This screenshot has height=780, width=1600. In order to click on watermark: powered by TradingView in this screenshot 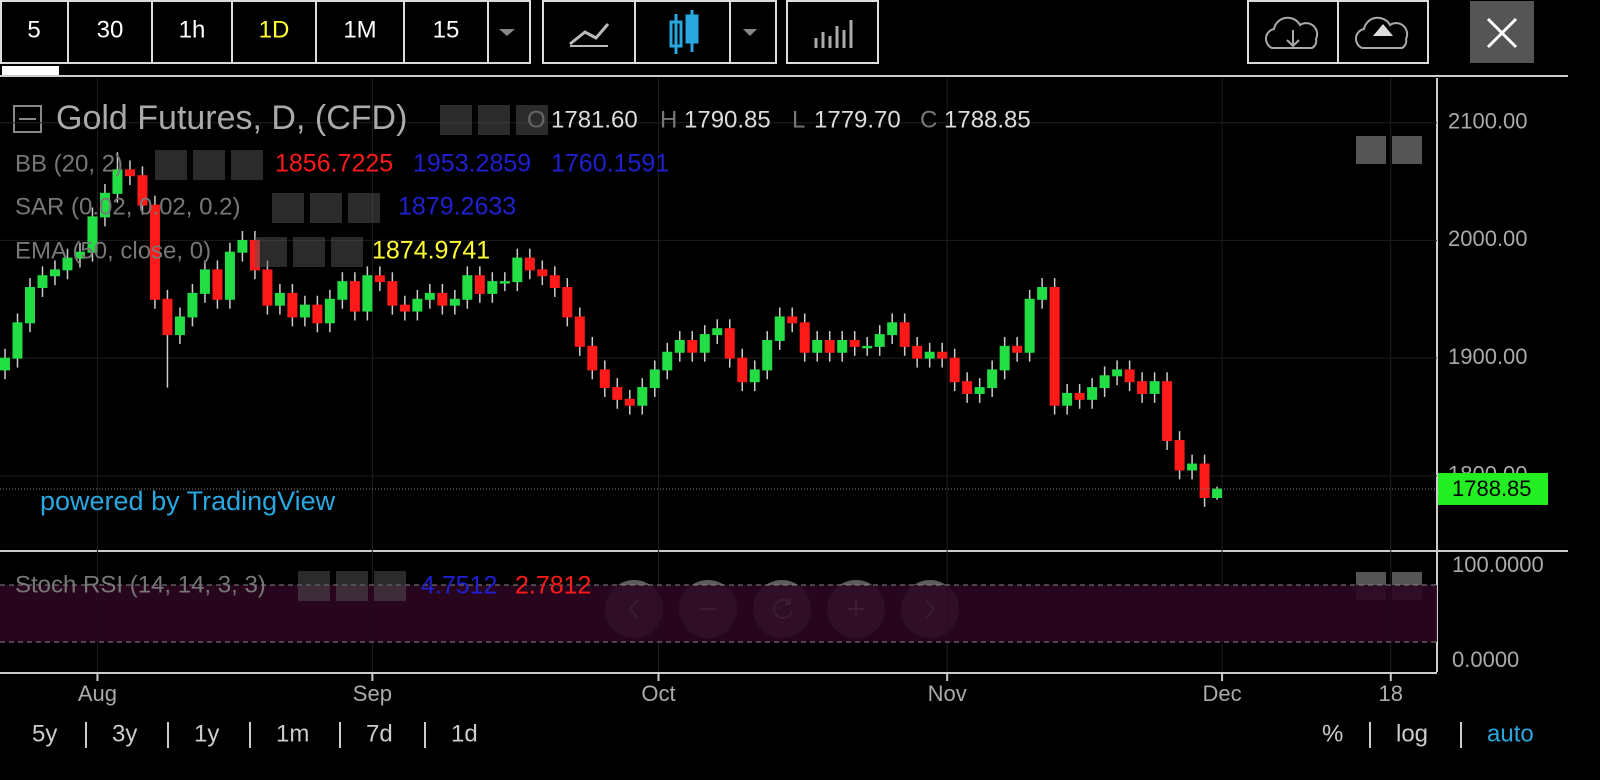, I will do `click(188, 501)`.